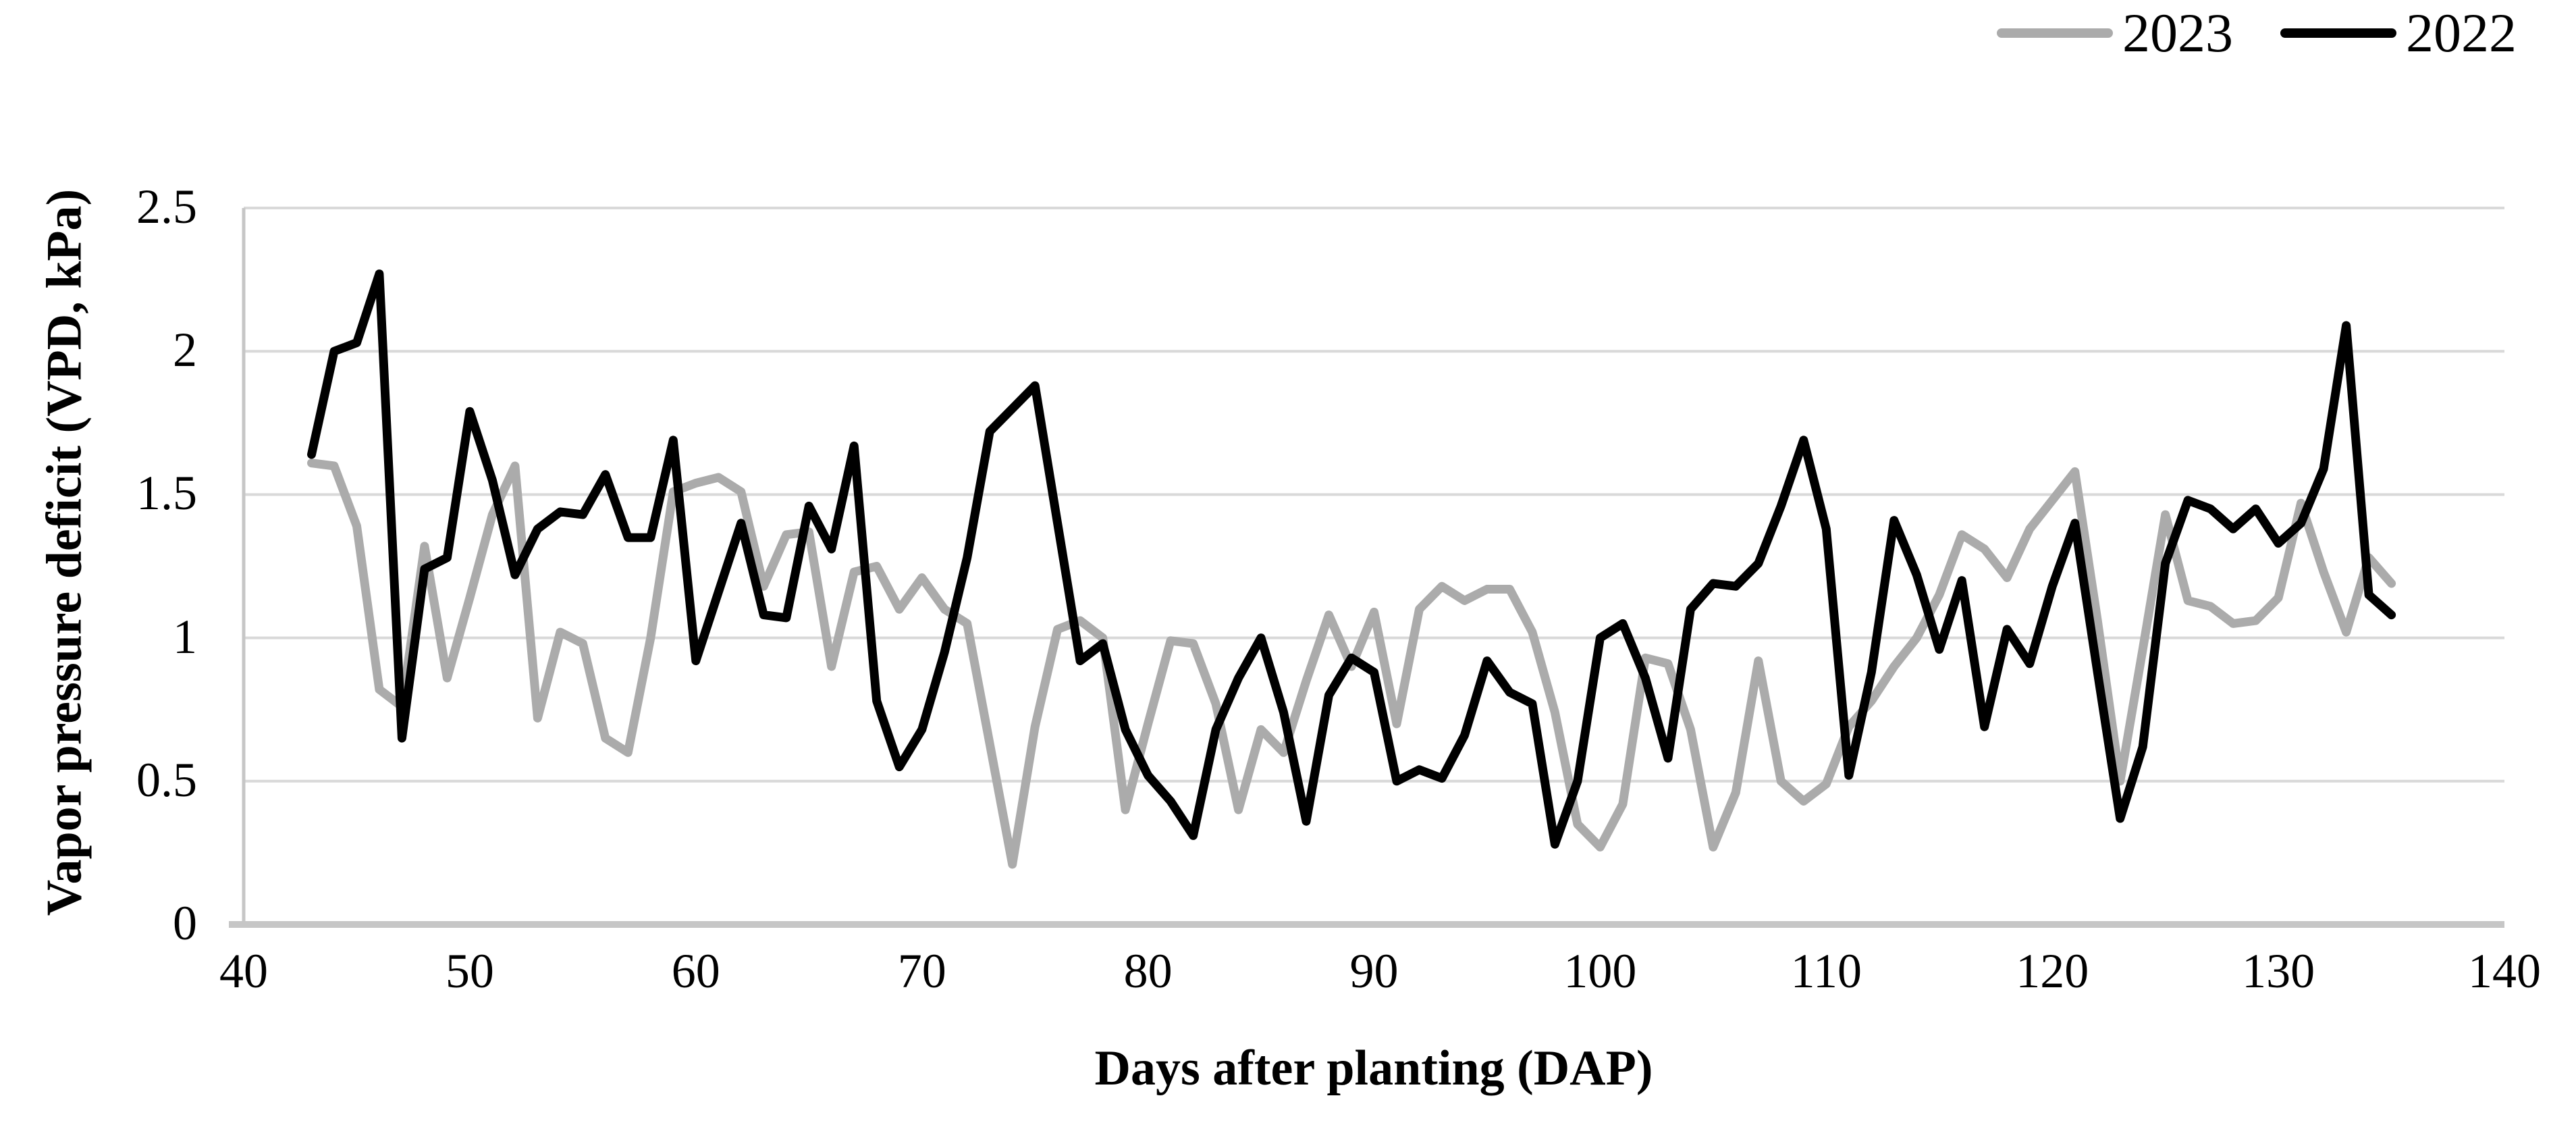 The width and height of the screenshot is (2576, 1123). What do you see at coordinates (1374, 971) in the screenshot?
I see `x-tick-label: 90` at bounding box center [1374, 971].